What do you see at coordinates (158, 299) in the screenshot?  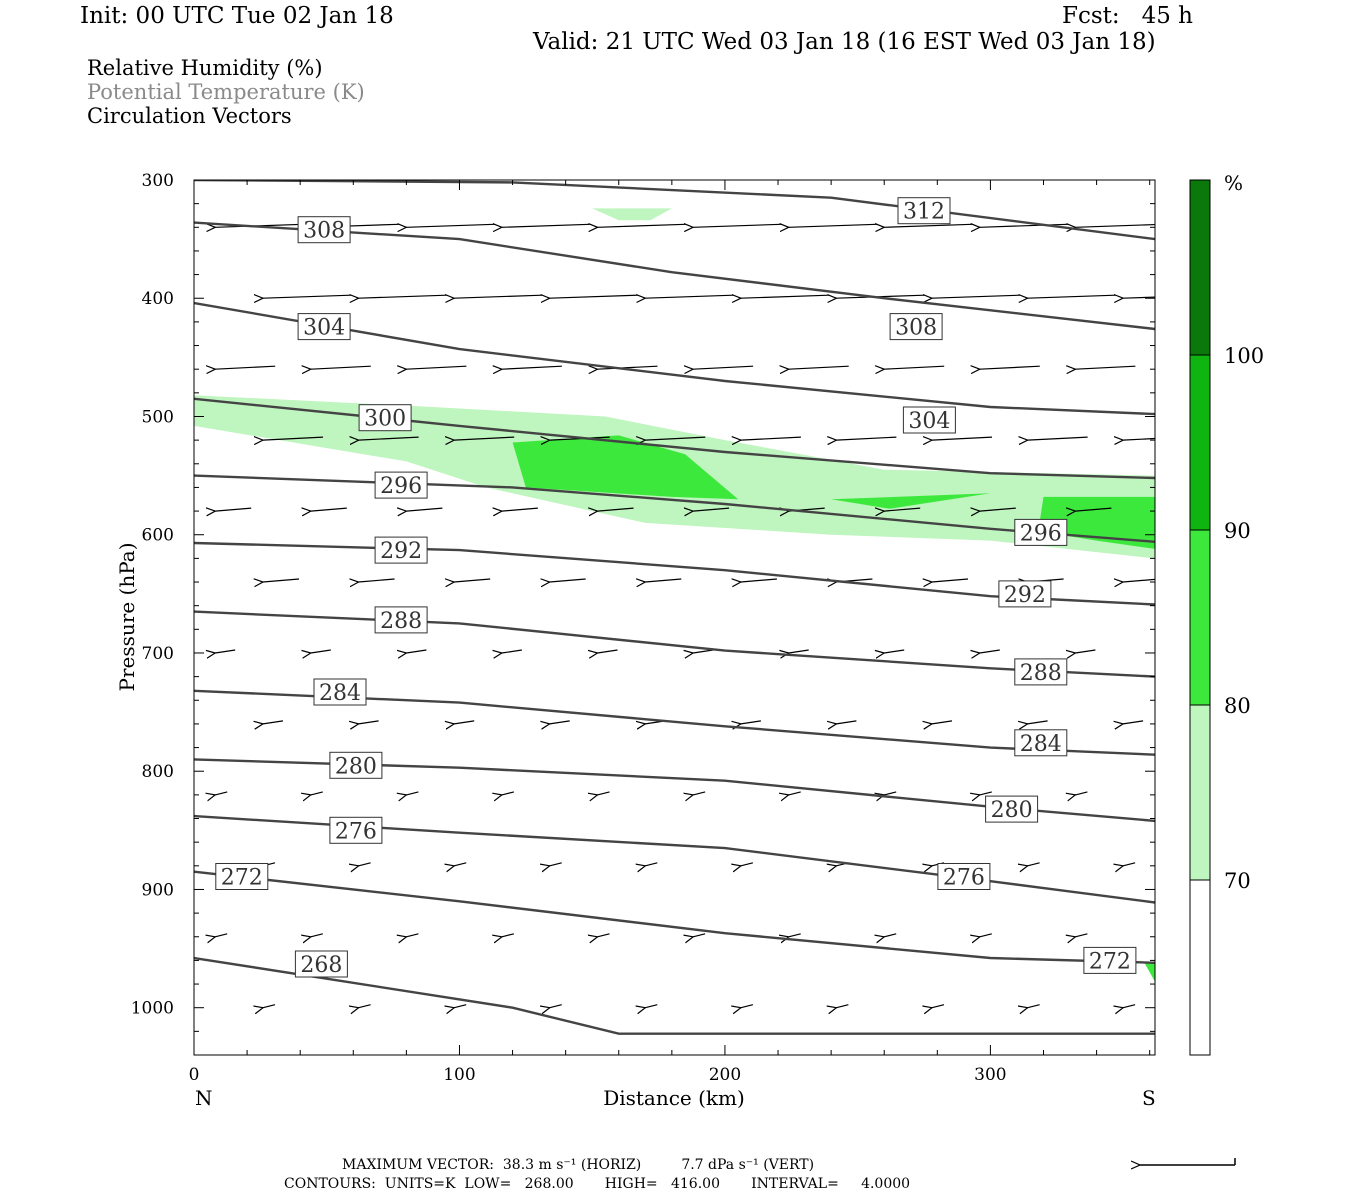 I see `y-tick-label: 400` at bounding box center [158, 299].